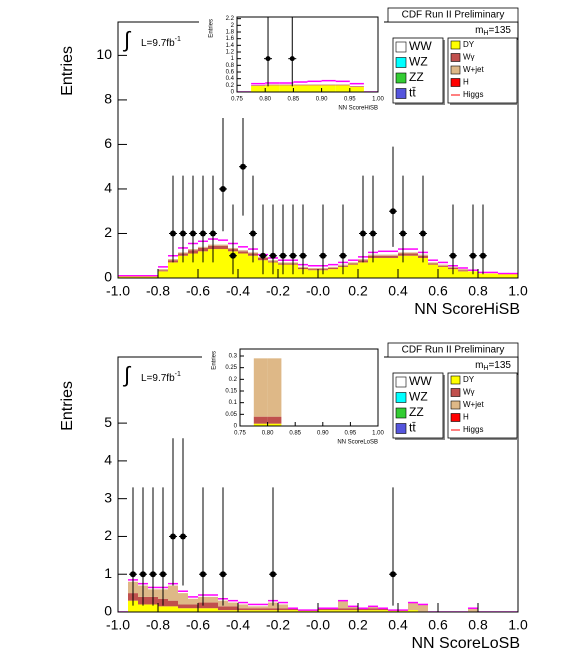  I want to click on x-tick-label: -0.0, so click(318, 625).